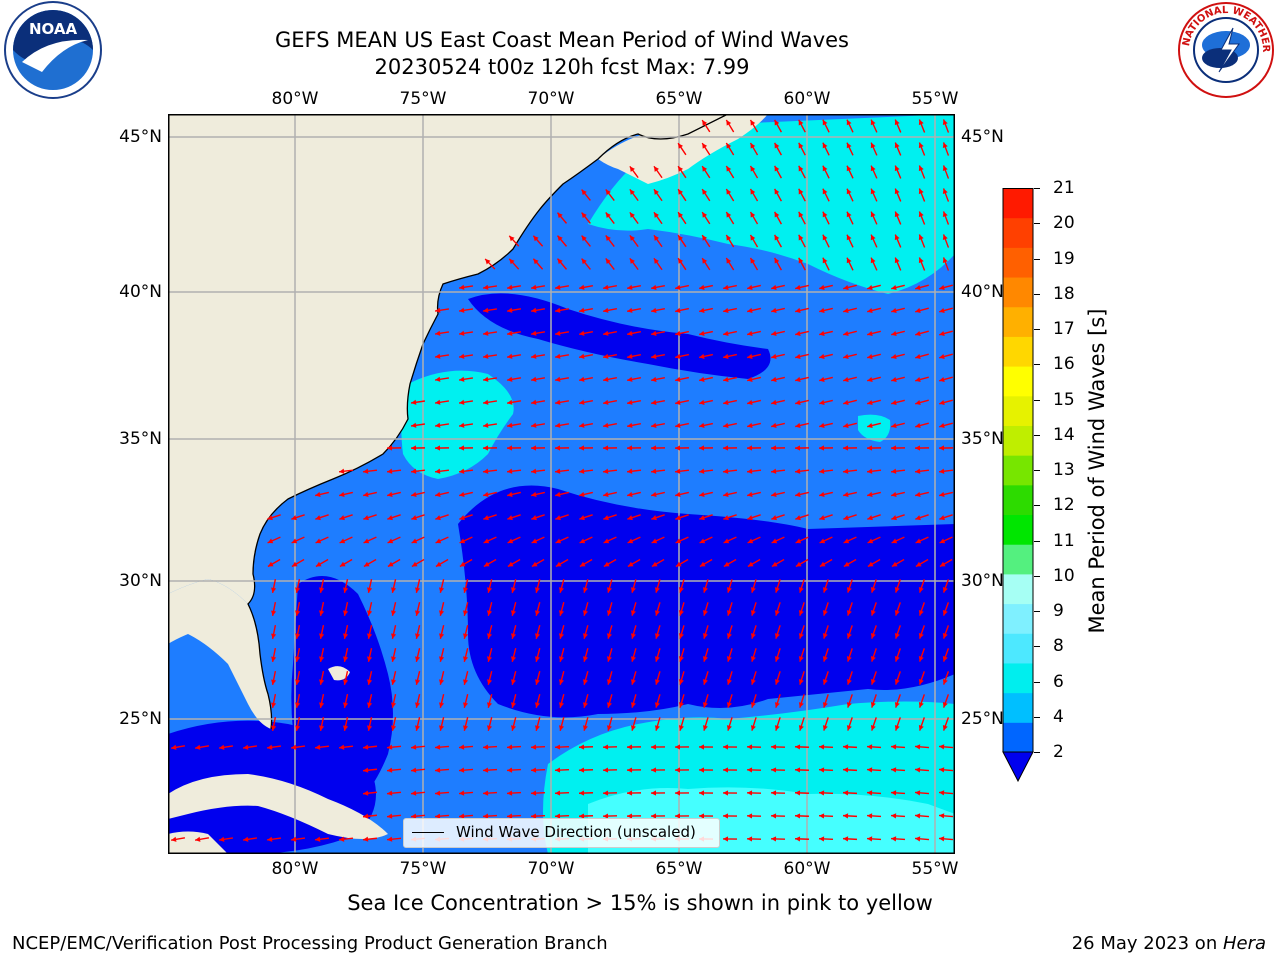 This screenshot has width=1280, height=960. Describe the element at coordinates (1018, 529) in the screenshot. I see `colorbar-segment` at that location.